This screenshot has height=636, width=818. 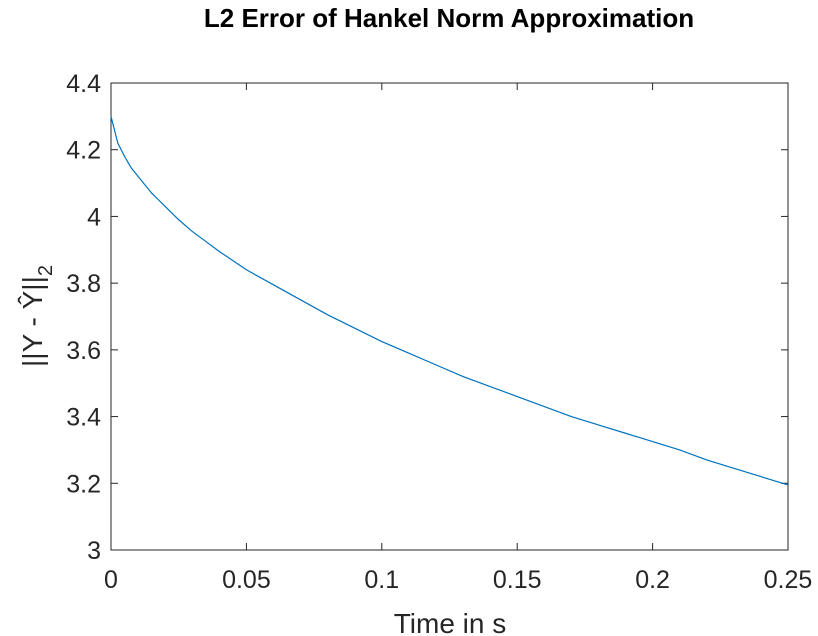 What do you see at coordinates (94, 217) in the screenshot?
I see `y-tick-label: 4` at bounding box center [94, 217].